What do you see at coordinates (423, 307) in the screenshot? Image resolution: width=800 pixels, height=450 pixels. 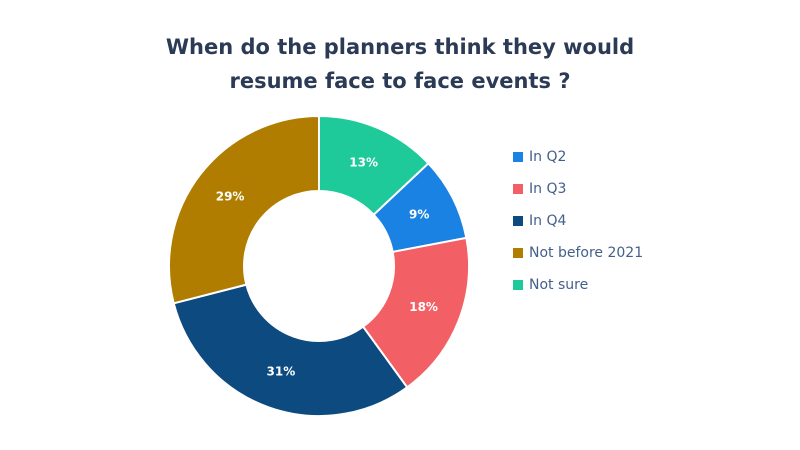 I see `data-label: 18%` at bounding box center [423, 307].